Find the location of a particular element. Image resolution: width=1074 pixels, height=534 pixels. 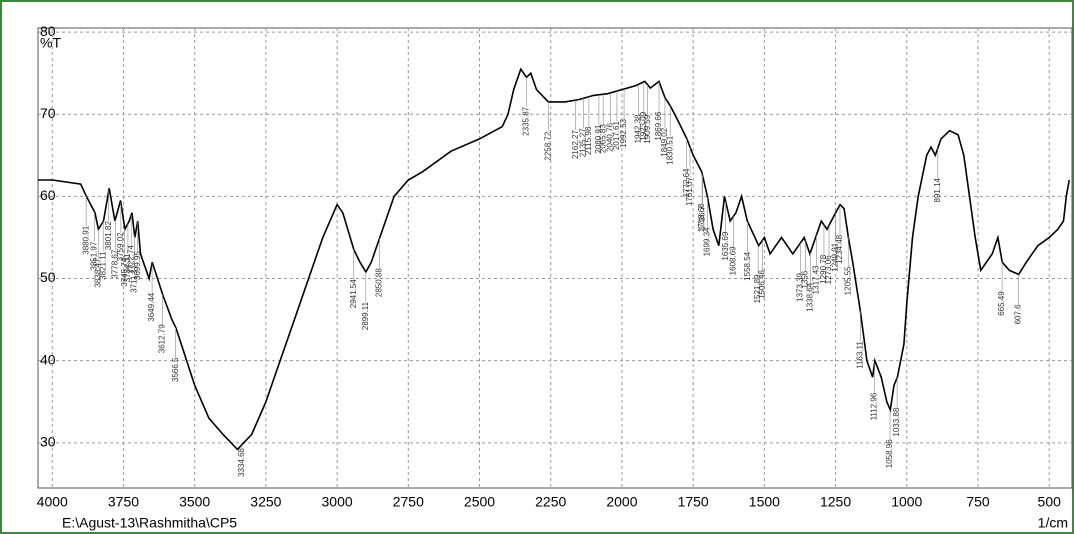

peak-label: 1718.68 is located at coordinates (701, 217).